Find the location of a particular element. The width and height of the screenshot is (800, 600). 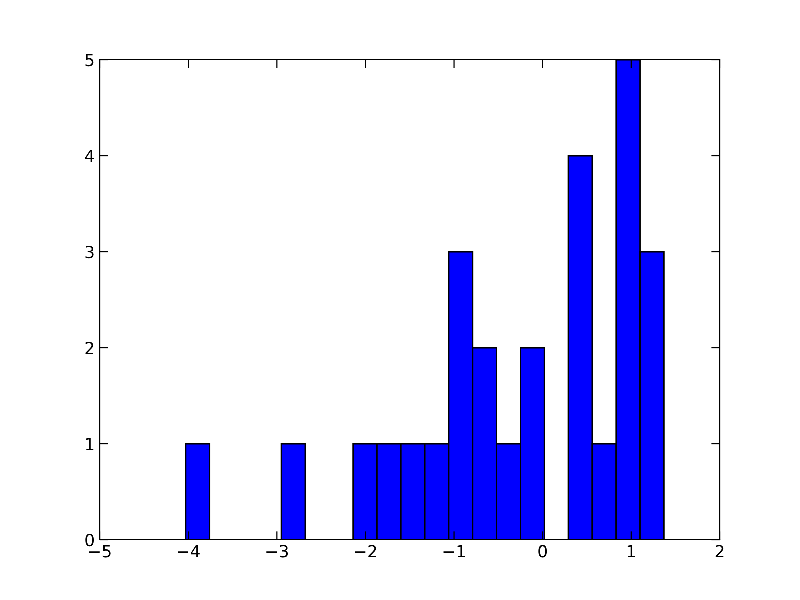

x-tick-label: −3 is located at coordinates (277, 551).